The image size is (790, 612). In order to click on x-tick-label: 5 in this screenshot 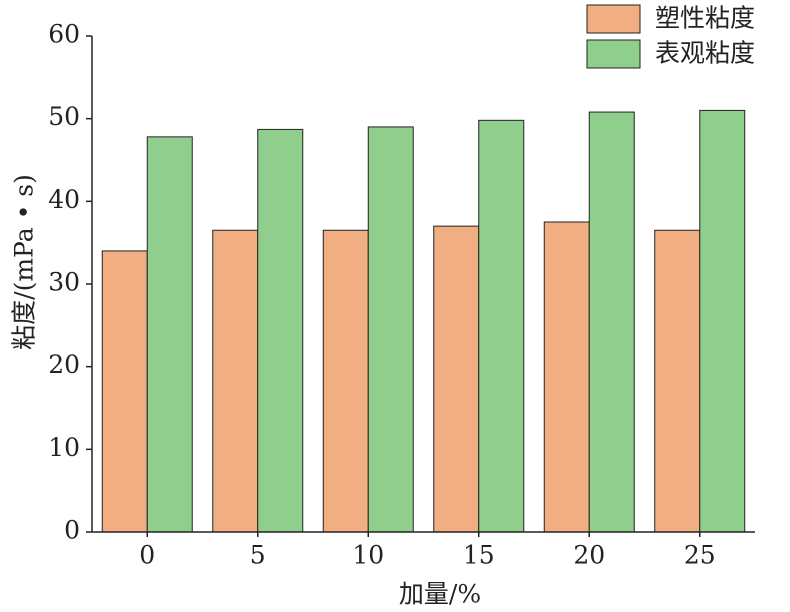, I will do `click(258, 555)`.